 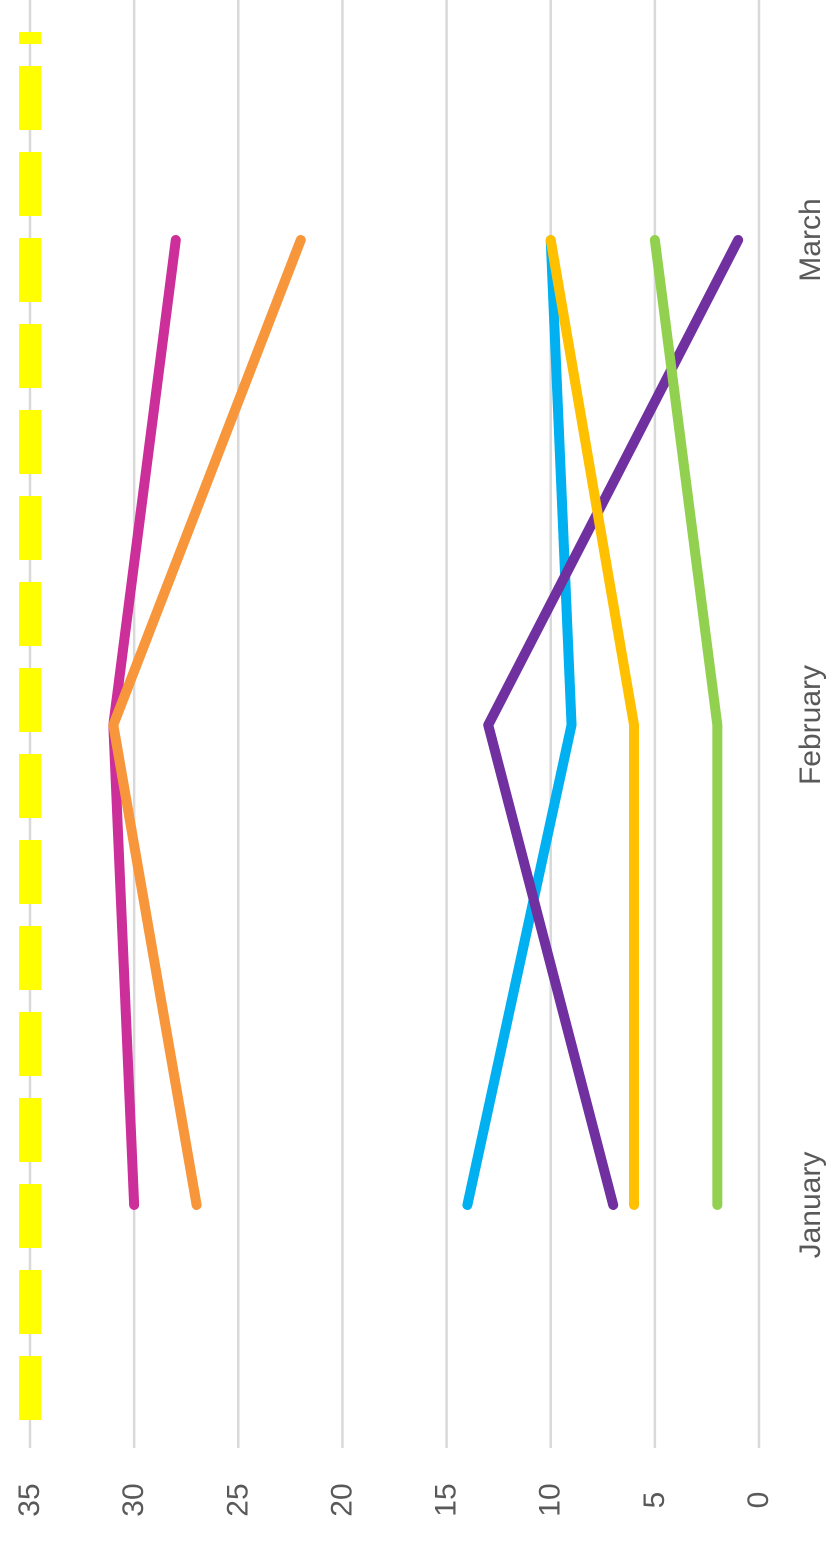 What do you see at coordinates (237, 1499) in the screenshot?
I see `value-tick-label: 25` at bounding box center [237, 1499].